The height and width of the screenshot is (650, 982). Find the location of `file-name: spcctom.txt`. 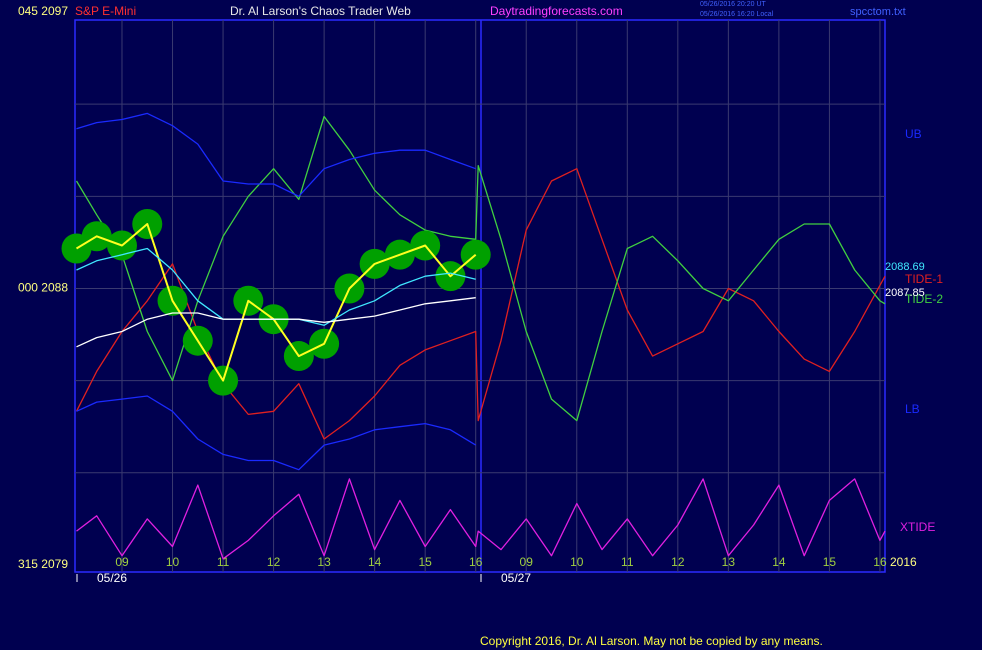

file-name: spcctom.txt is located at coordinates (878, 12).